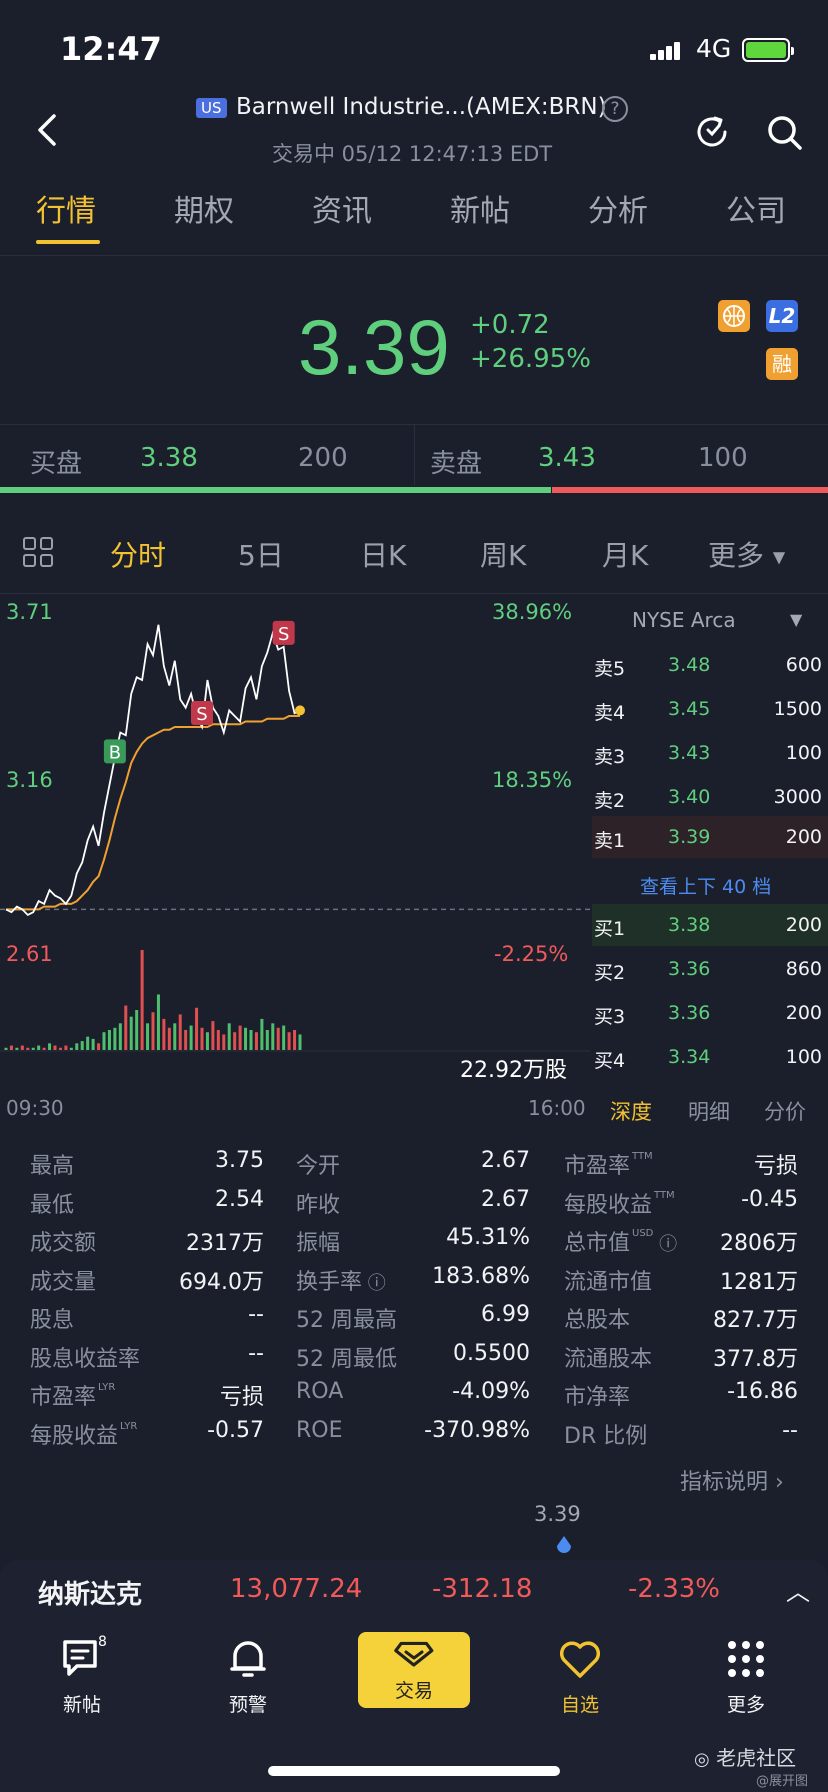  What do you see at coordinates (261, 555) in the screenshot?
I see `tab-5day: 5日` at bounding box center [261, 555].